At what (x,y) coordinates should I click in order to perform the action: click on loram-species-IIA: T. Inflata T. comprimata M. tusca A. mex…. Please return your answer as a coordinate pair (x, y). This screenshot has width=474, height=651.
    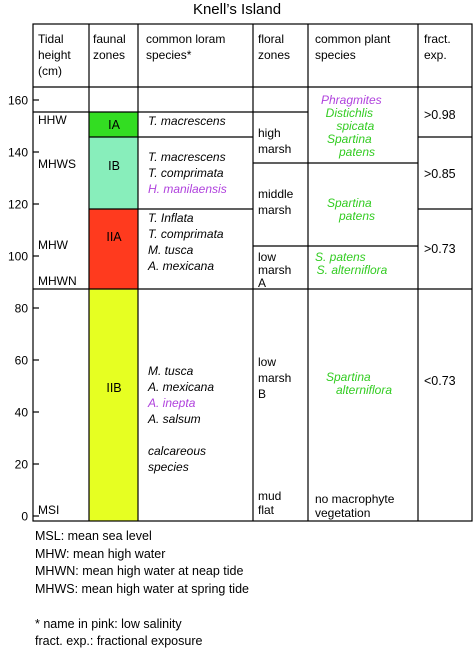
    Looking at the image, I should click on (187, 242).